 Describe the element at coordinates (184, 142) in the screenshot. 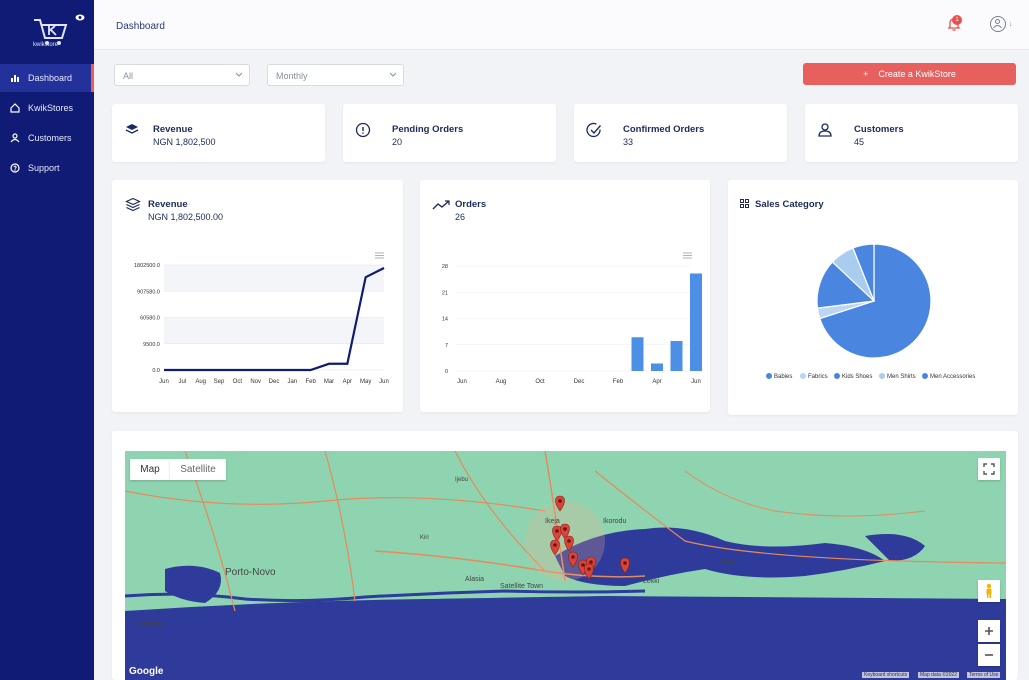

I see `stat-value: NGN 1,802,500` at that location.